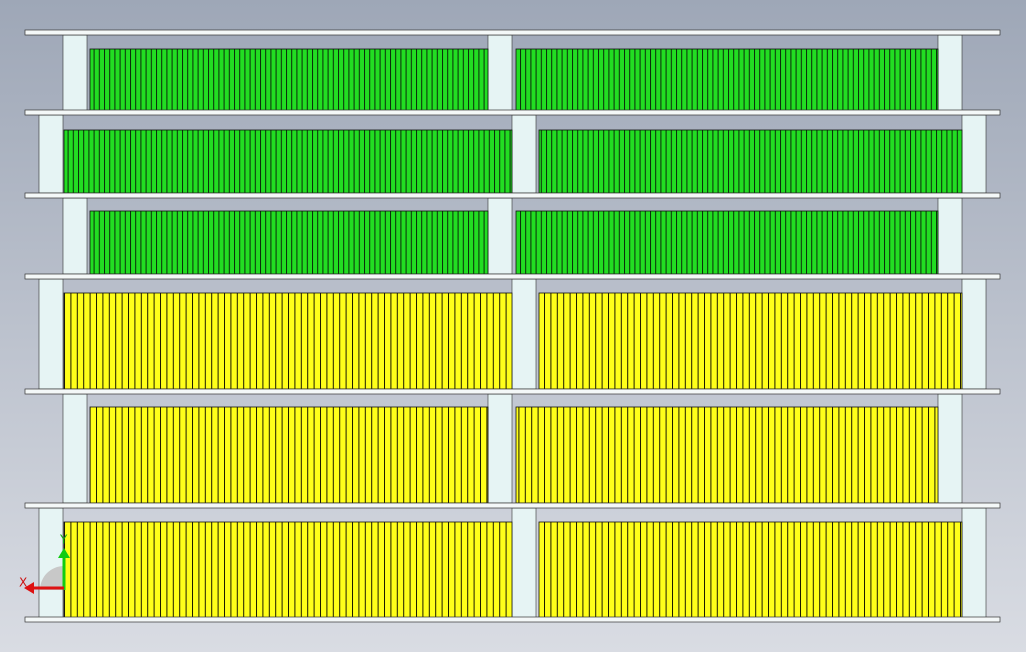  I want to click on x-axis-label: X, so click(23, 583).